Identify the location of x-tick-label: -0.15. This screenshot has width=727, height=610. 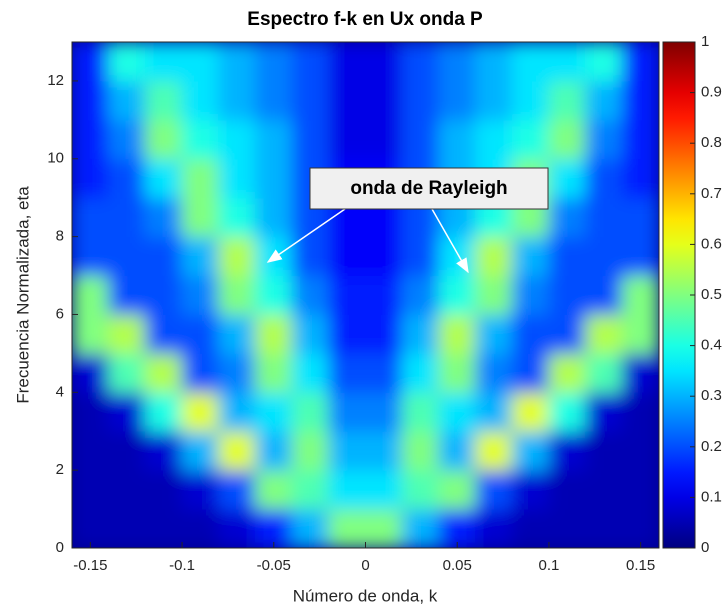
(90, 565).